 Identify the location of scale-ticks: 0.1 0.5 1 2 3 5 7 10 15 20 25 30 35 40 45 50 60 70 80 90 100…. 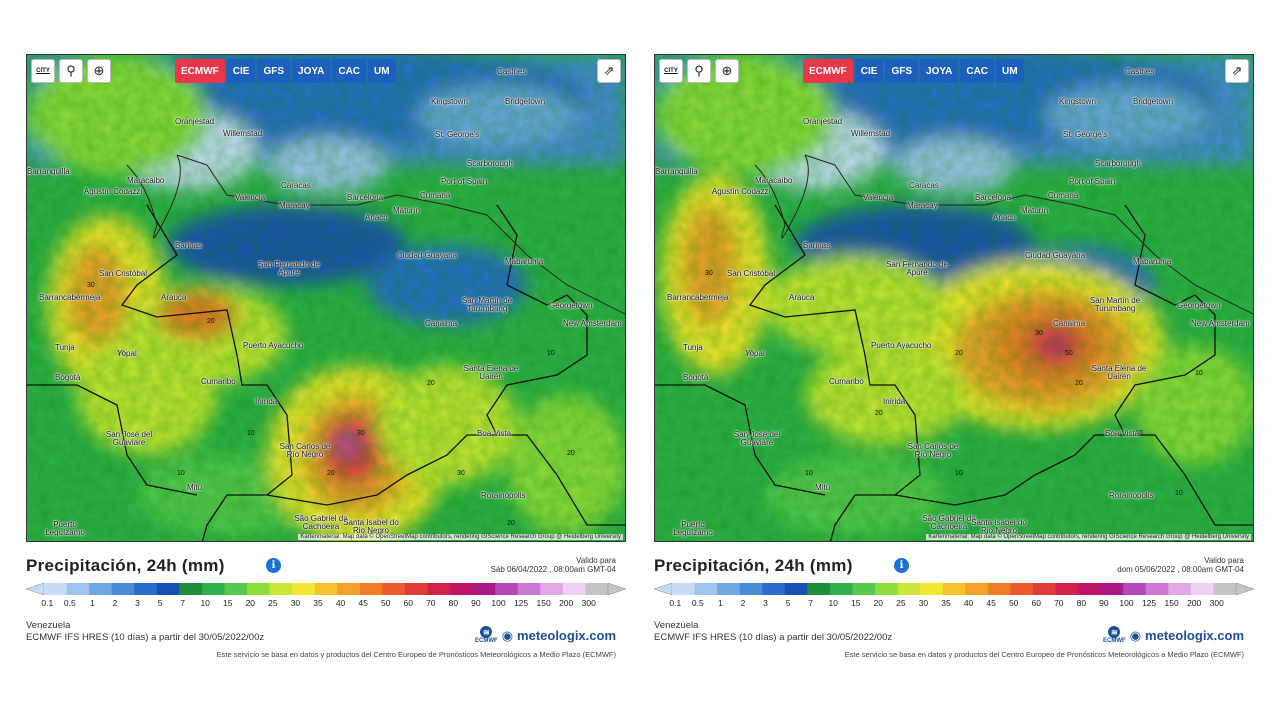
(954, 604).